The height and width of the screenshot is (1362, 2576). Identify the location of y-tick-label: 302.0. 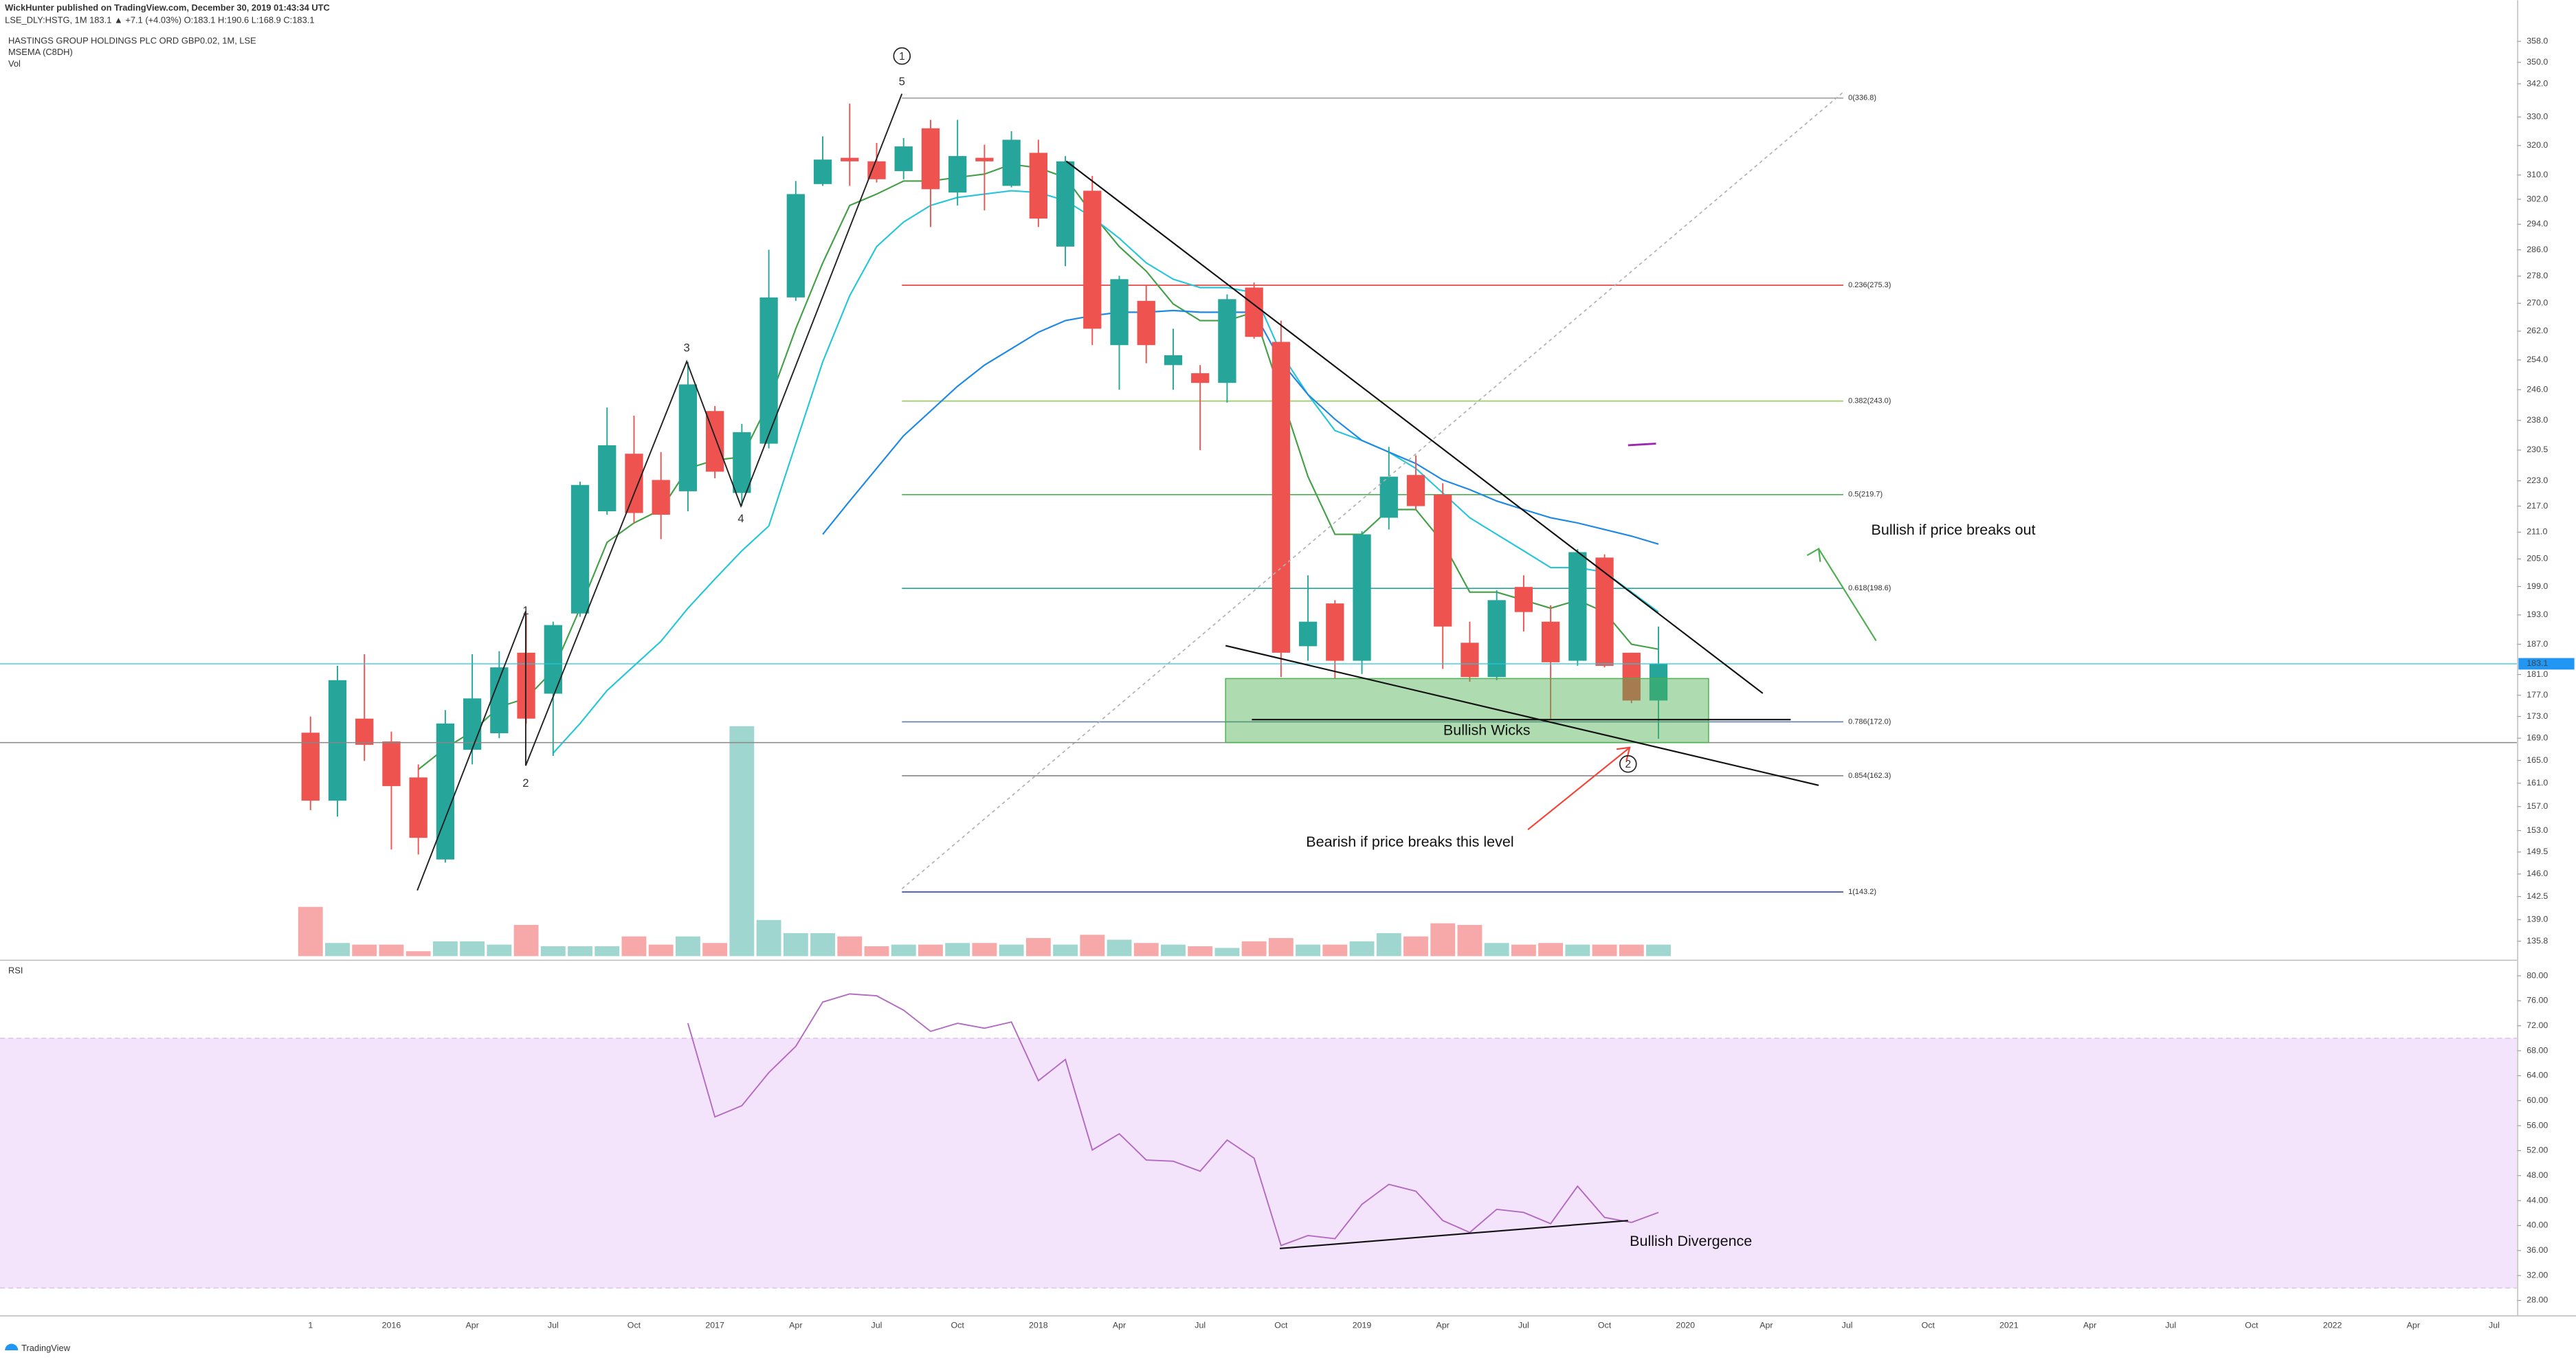
(2537, 198).